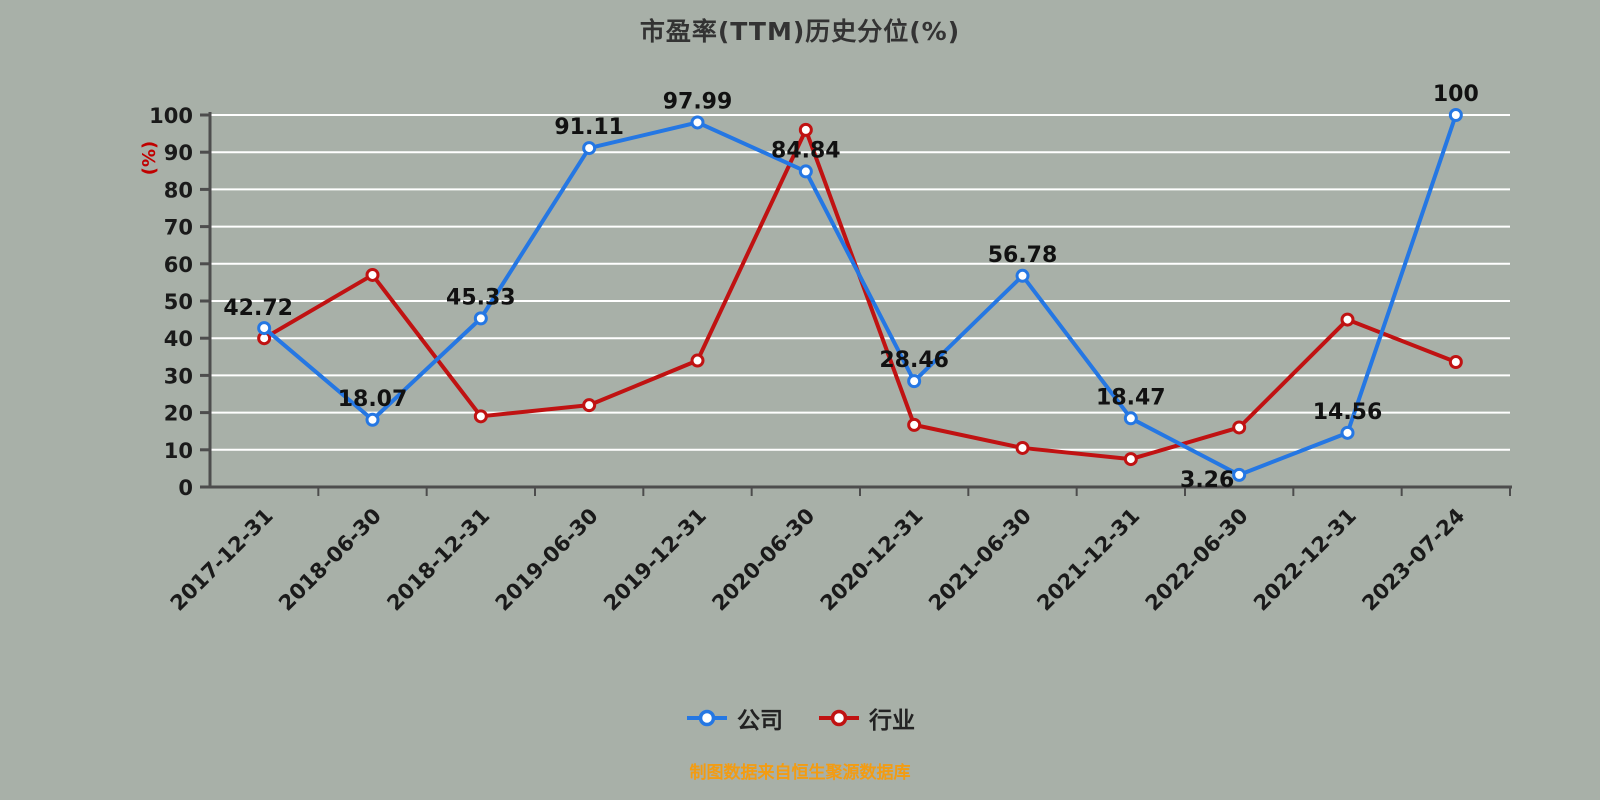 This screenshot has height=800, width=1600. Describe the element at coordinates (1023, 255) in the screenshot. I see `data-point-label: 56.78` at that location.